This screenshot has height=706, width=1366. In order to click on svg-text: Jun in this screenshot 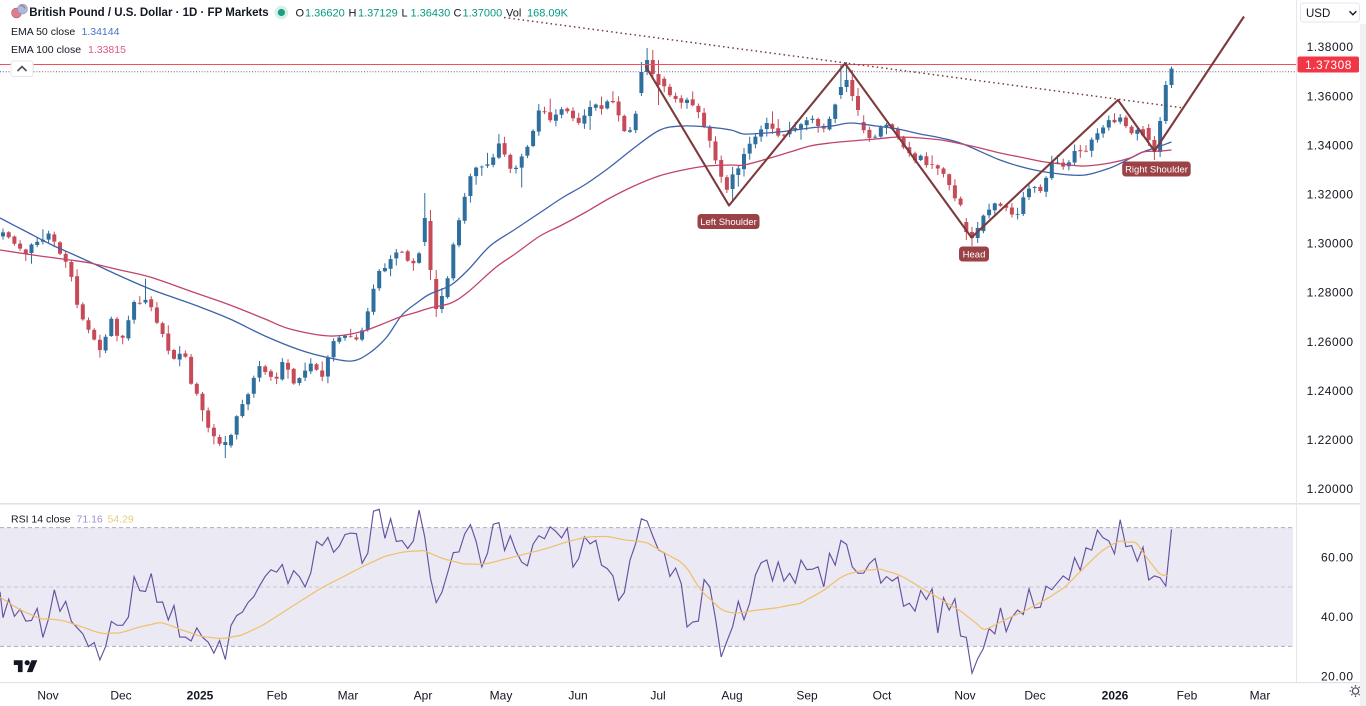, I will do `click(577, 696)`.